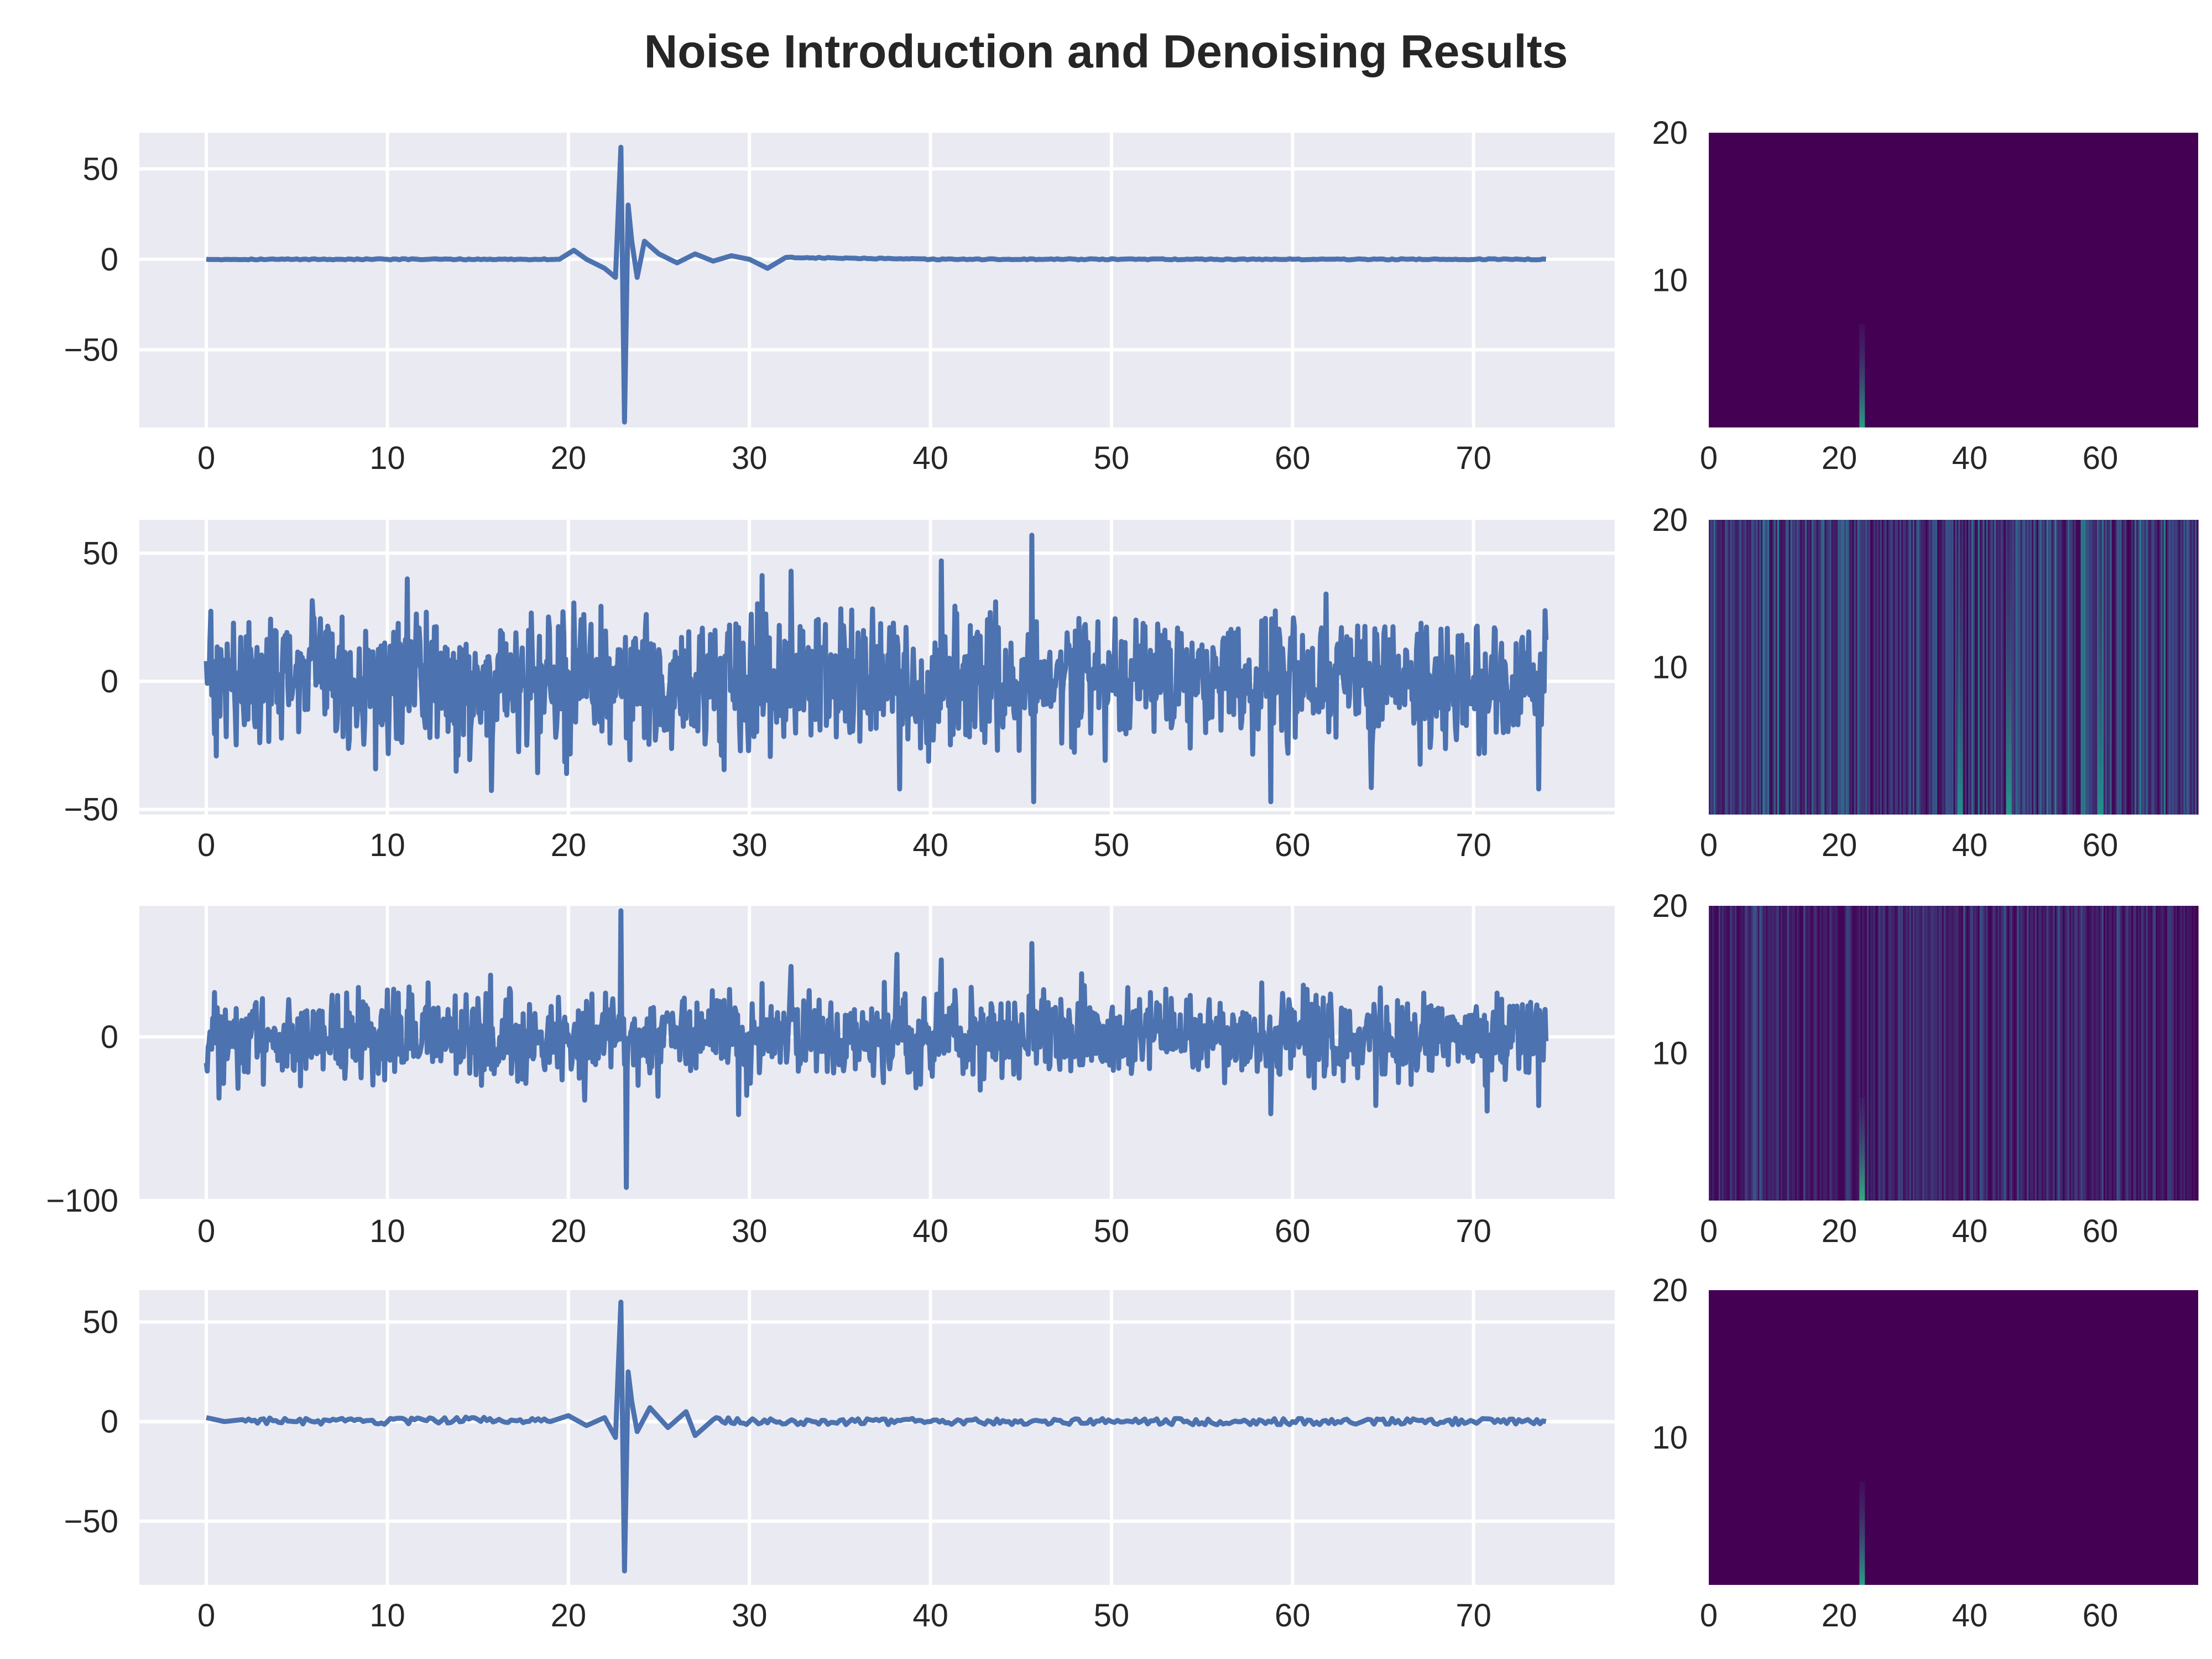  I want to click on y-tick-label: 50, so click(100, 169).